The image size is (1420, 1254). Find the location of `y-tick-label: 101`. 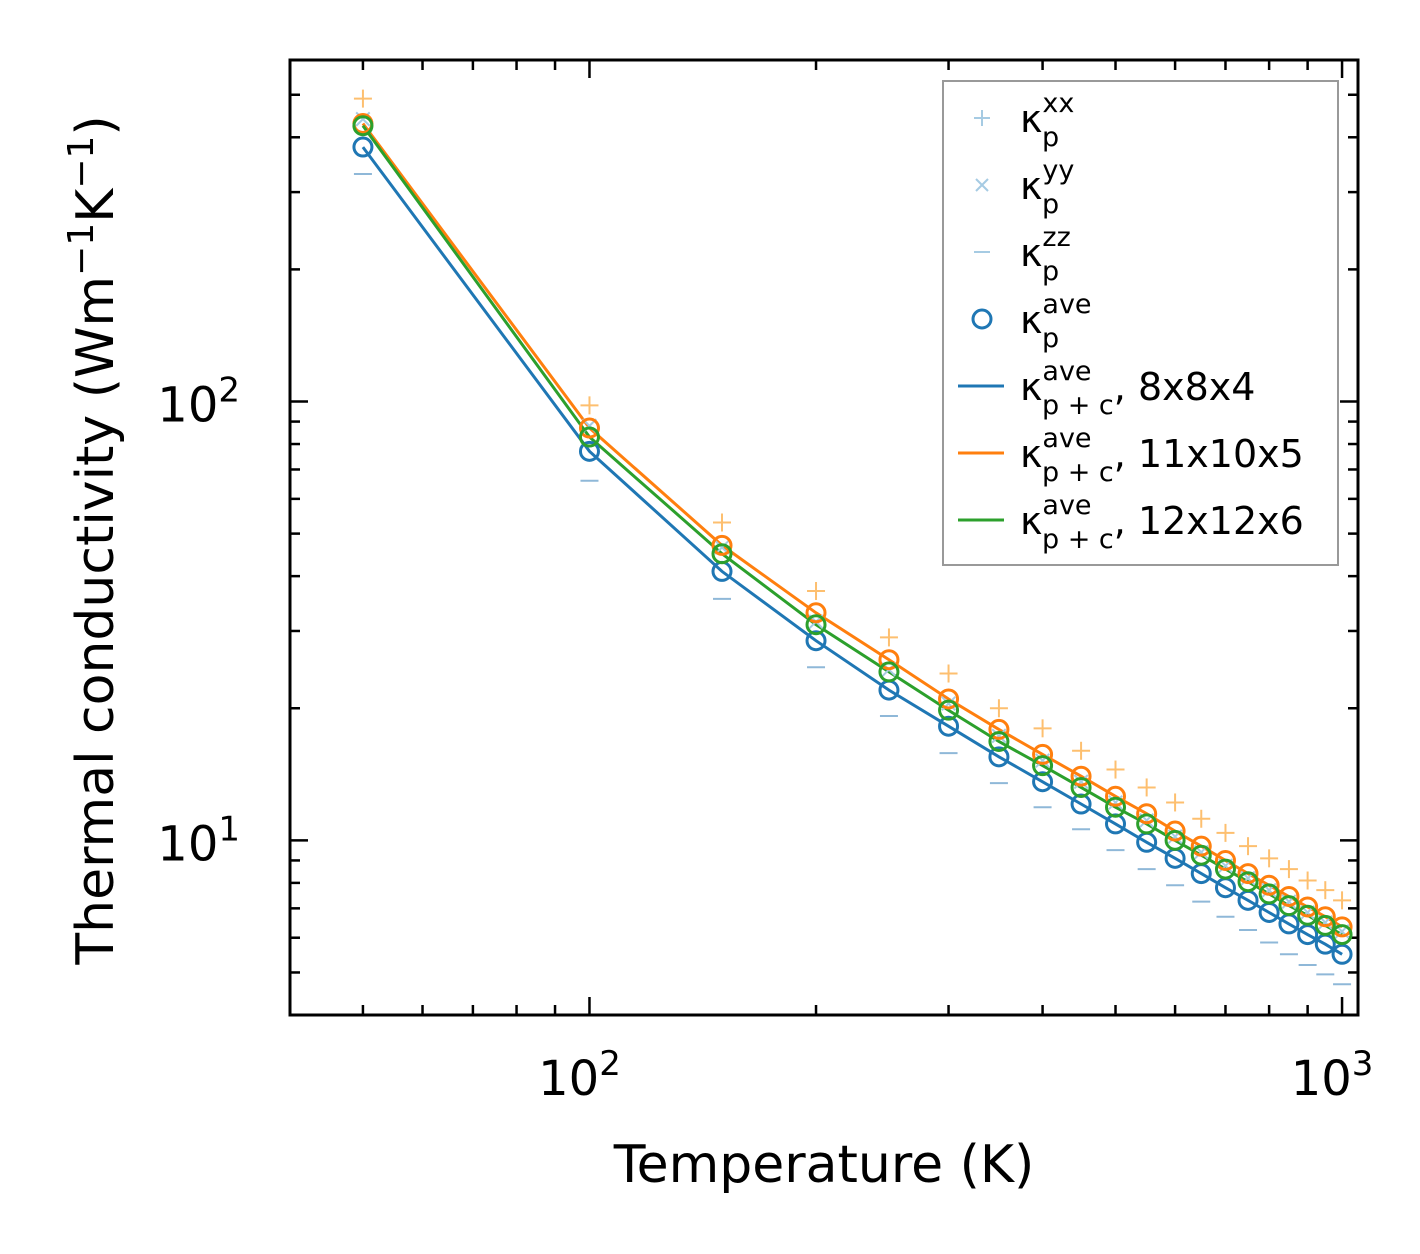

y-tick-label: 101 is located at coordinates (198, 840).